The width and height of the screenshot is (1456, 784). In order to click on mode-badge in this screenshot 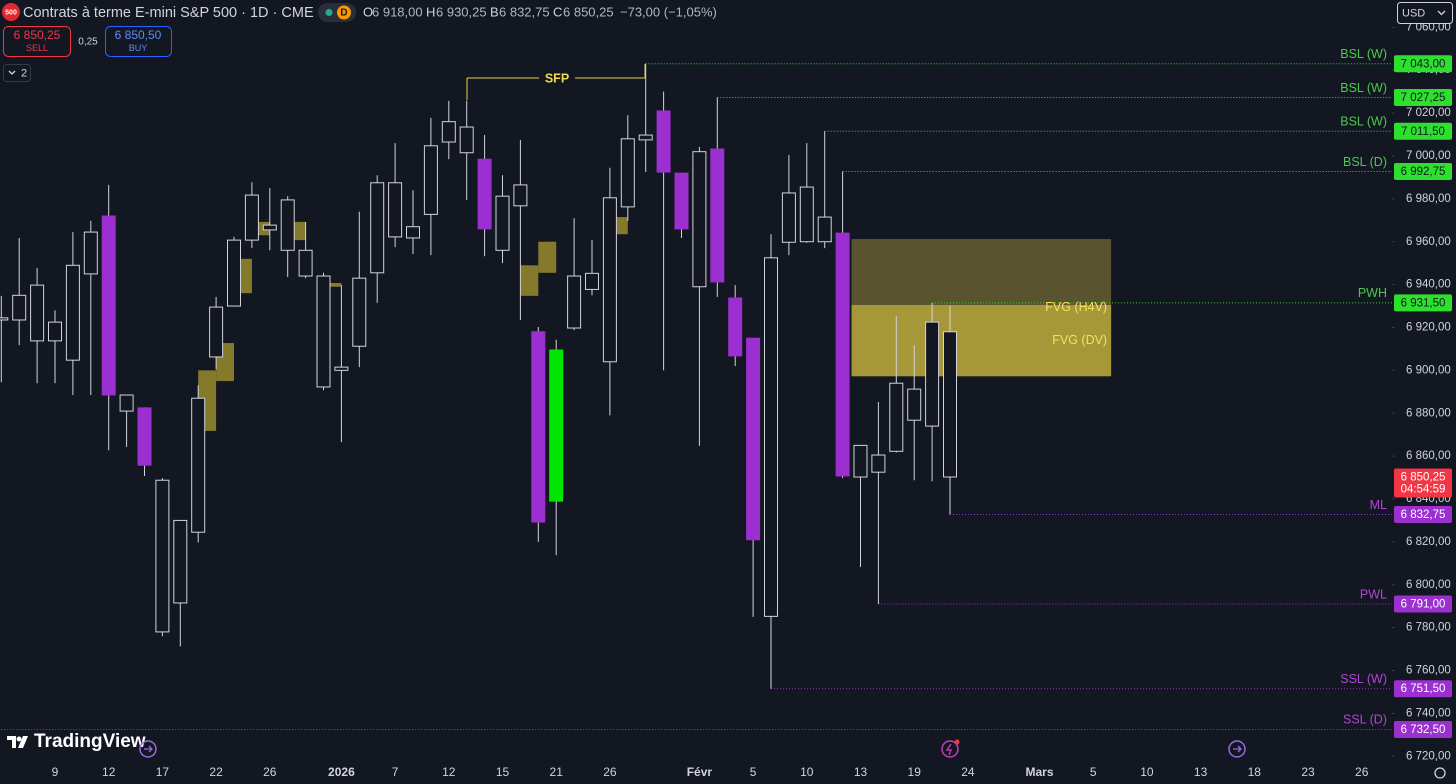, I will do `click(344, 12)`.